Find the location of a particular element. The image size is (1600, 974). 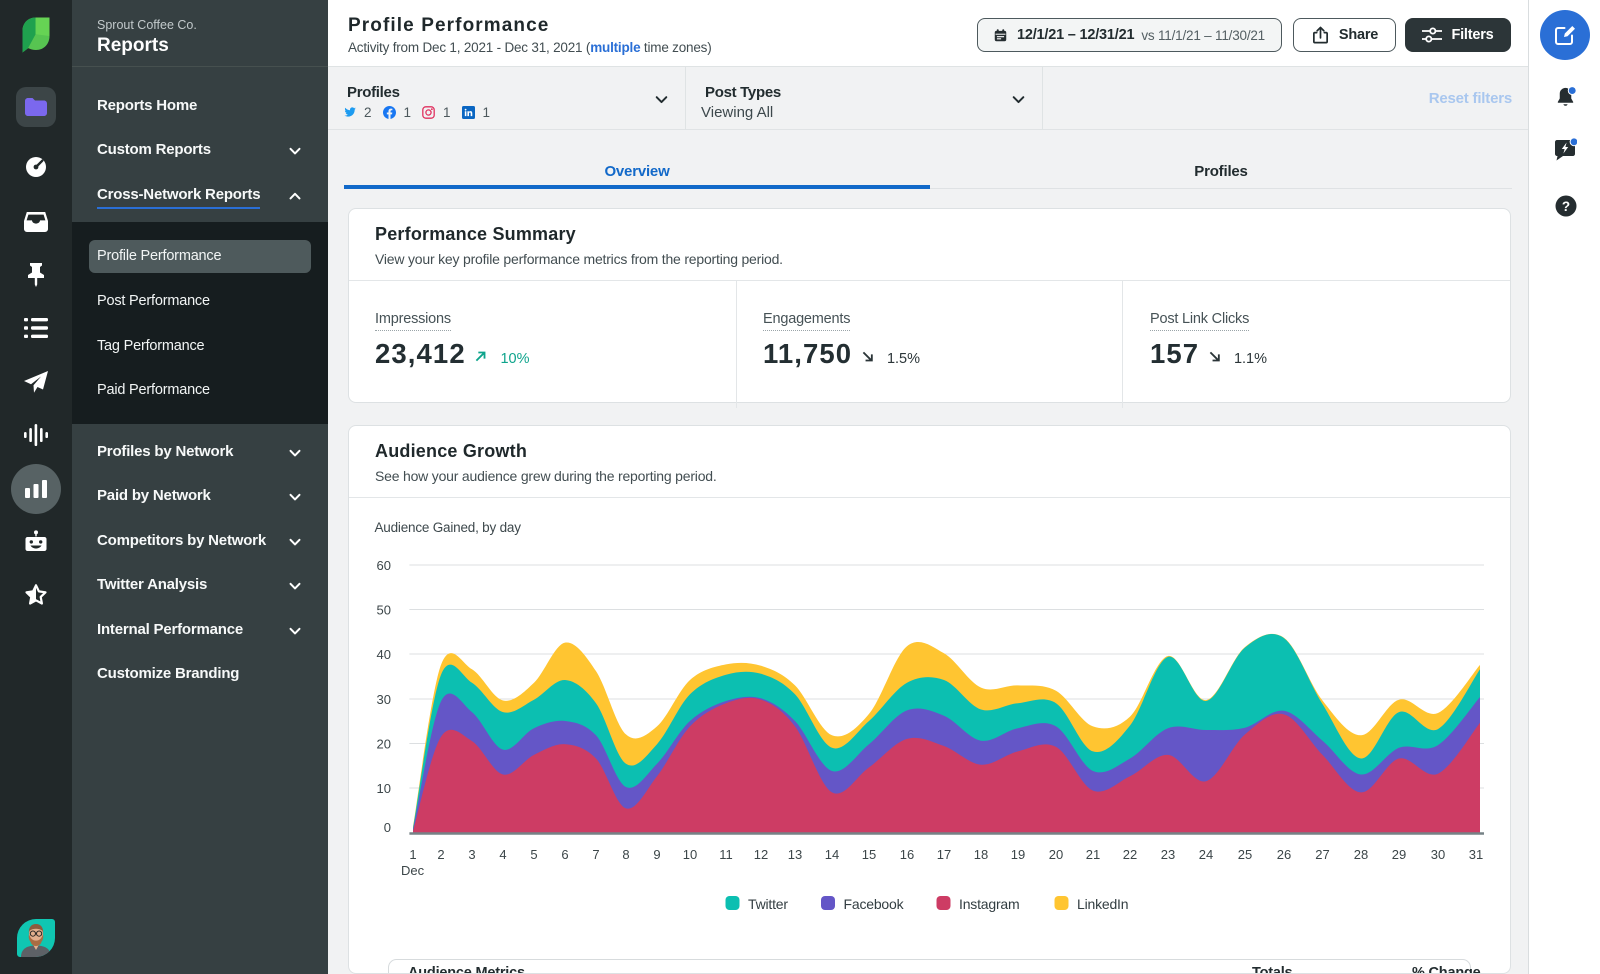

svg-text: 3 is located at coordinates (471, 854).